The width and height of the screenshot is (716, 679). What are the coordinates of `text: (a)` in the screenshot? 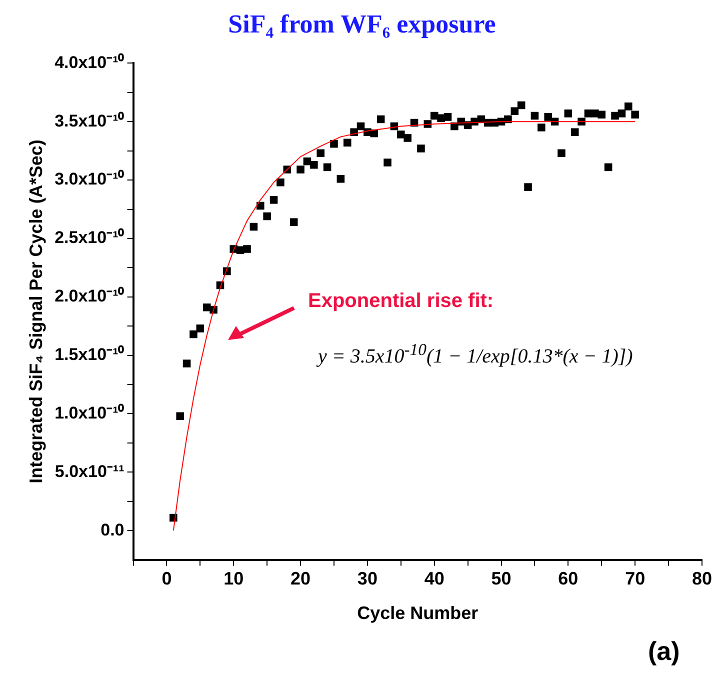 It's located at (664, 651).